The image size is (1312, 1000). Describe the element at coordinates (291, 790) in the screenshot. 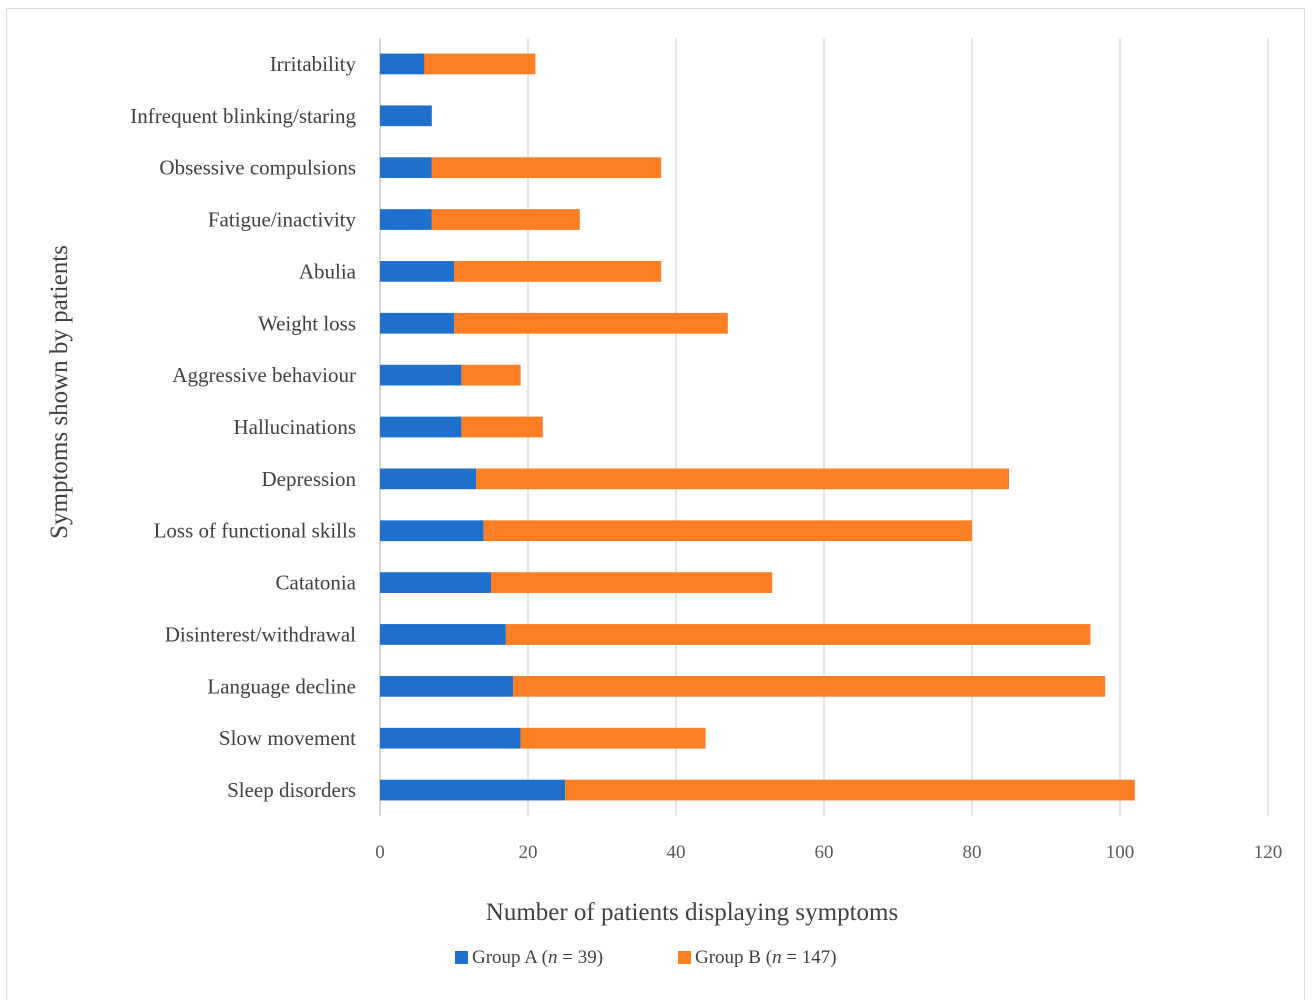

I see `category-label: Sleep disorders` at that location.